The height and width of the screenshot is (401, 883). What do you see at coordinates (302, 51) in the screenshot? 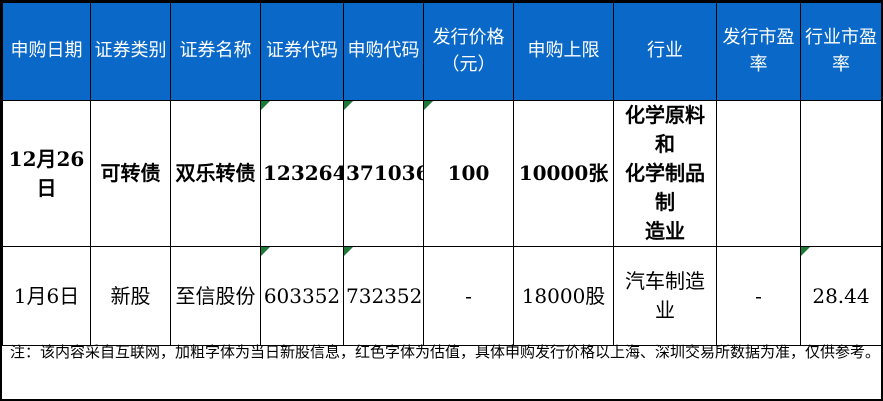
I see `header-cell-security-code: 证券代码` at bounding box center [302, 51].